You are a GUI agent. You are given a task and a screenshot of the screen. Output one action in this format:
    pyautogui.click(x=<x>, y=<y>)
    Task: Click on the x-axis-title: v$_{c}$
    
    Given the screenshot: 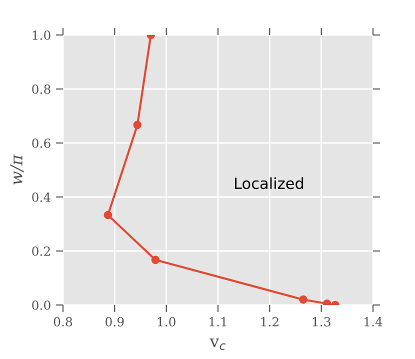 What is the action you would take?
    pyautogui.click(x=218, y=344)
    